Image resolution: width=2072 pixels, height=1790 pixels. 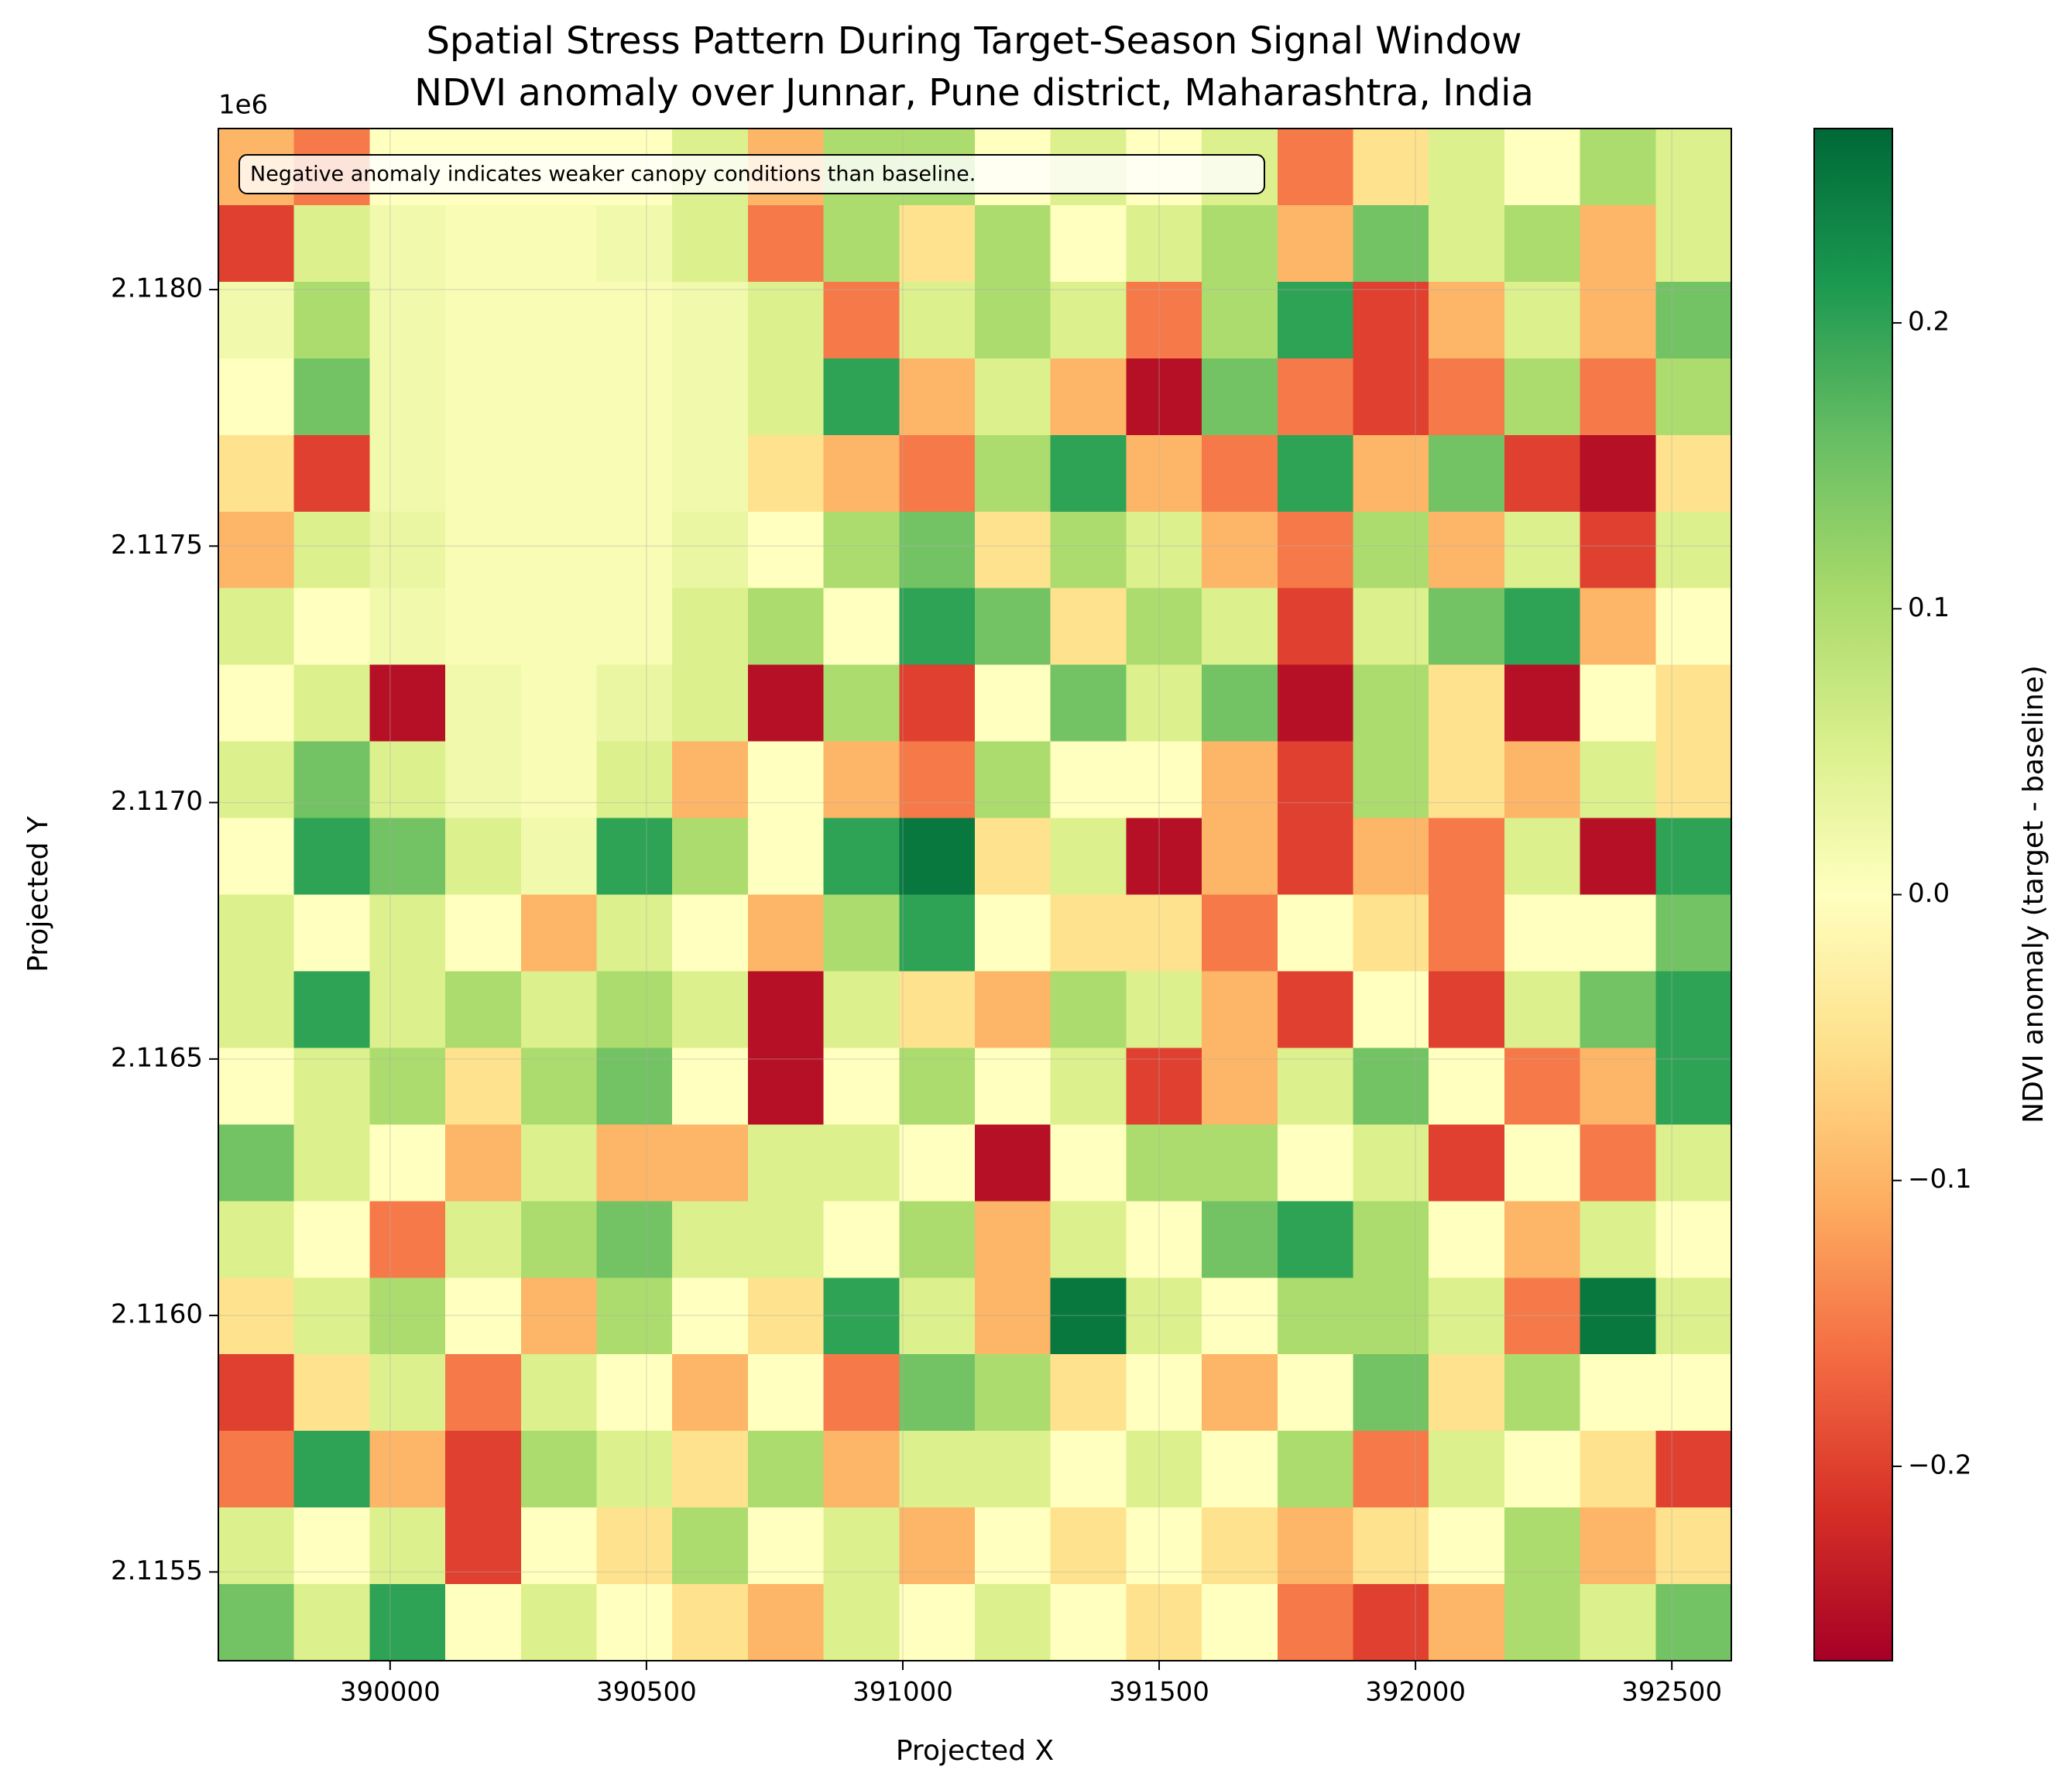 I want to click on y-offset-label: 1e6, so click(x=243, y=105).